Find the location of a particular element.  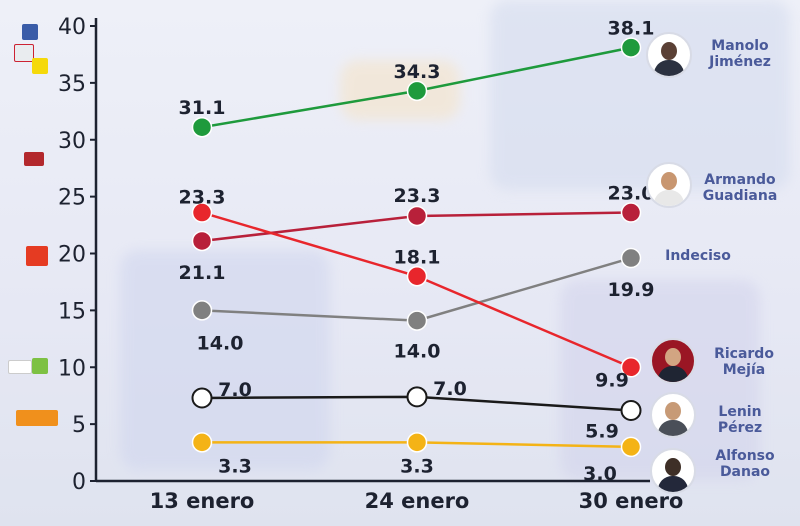

y-tick-label: 30 is located at coordinates (72, 141).